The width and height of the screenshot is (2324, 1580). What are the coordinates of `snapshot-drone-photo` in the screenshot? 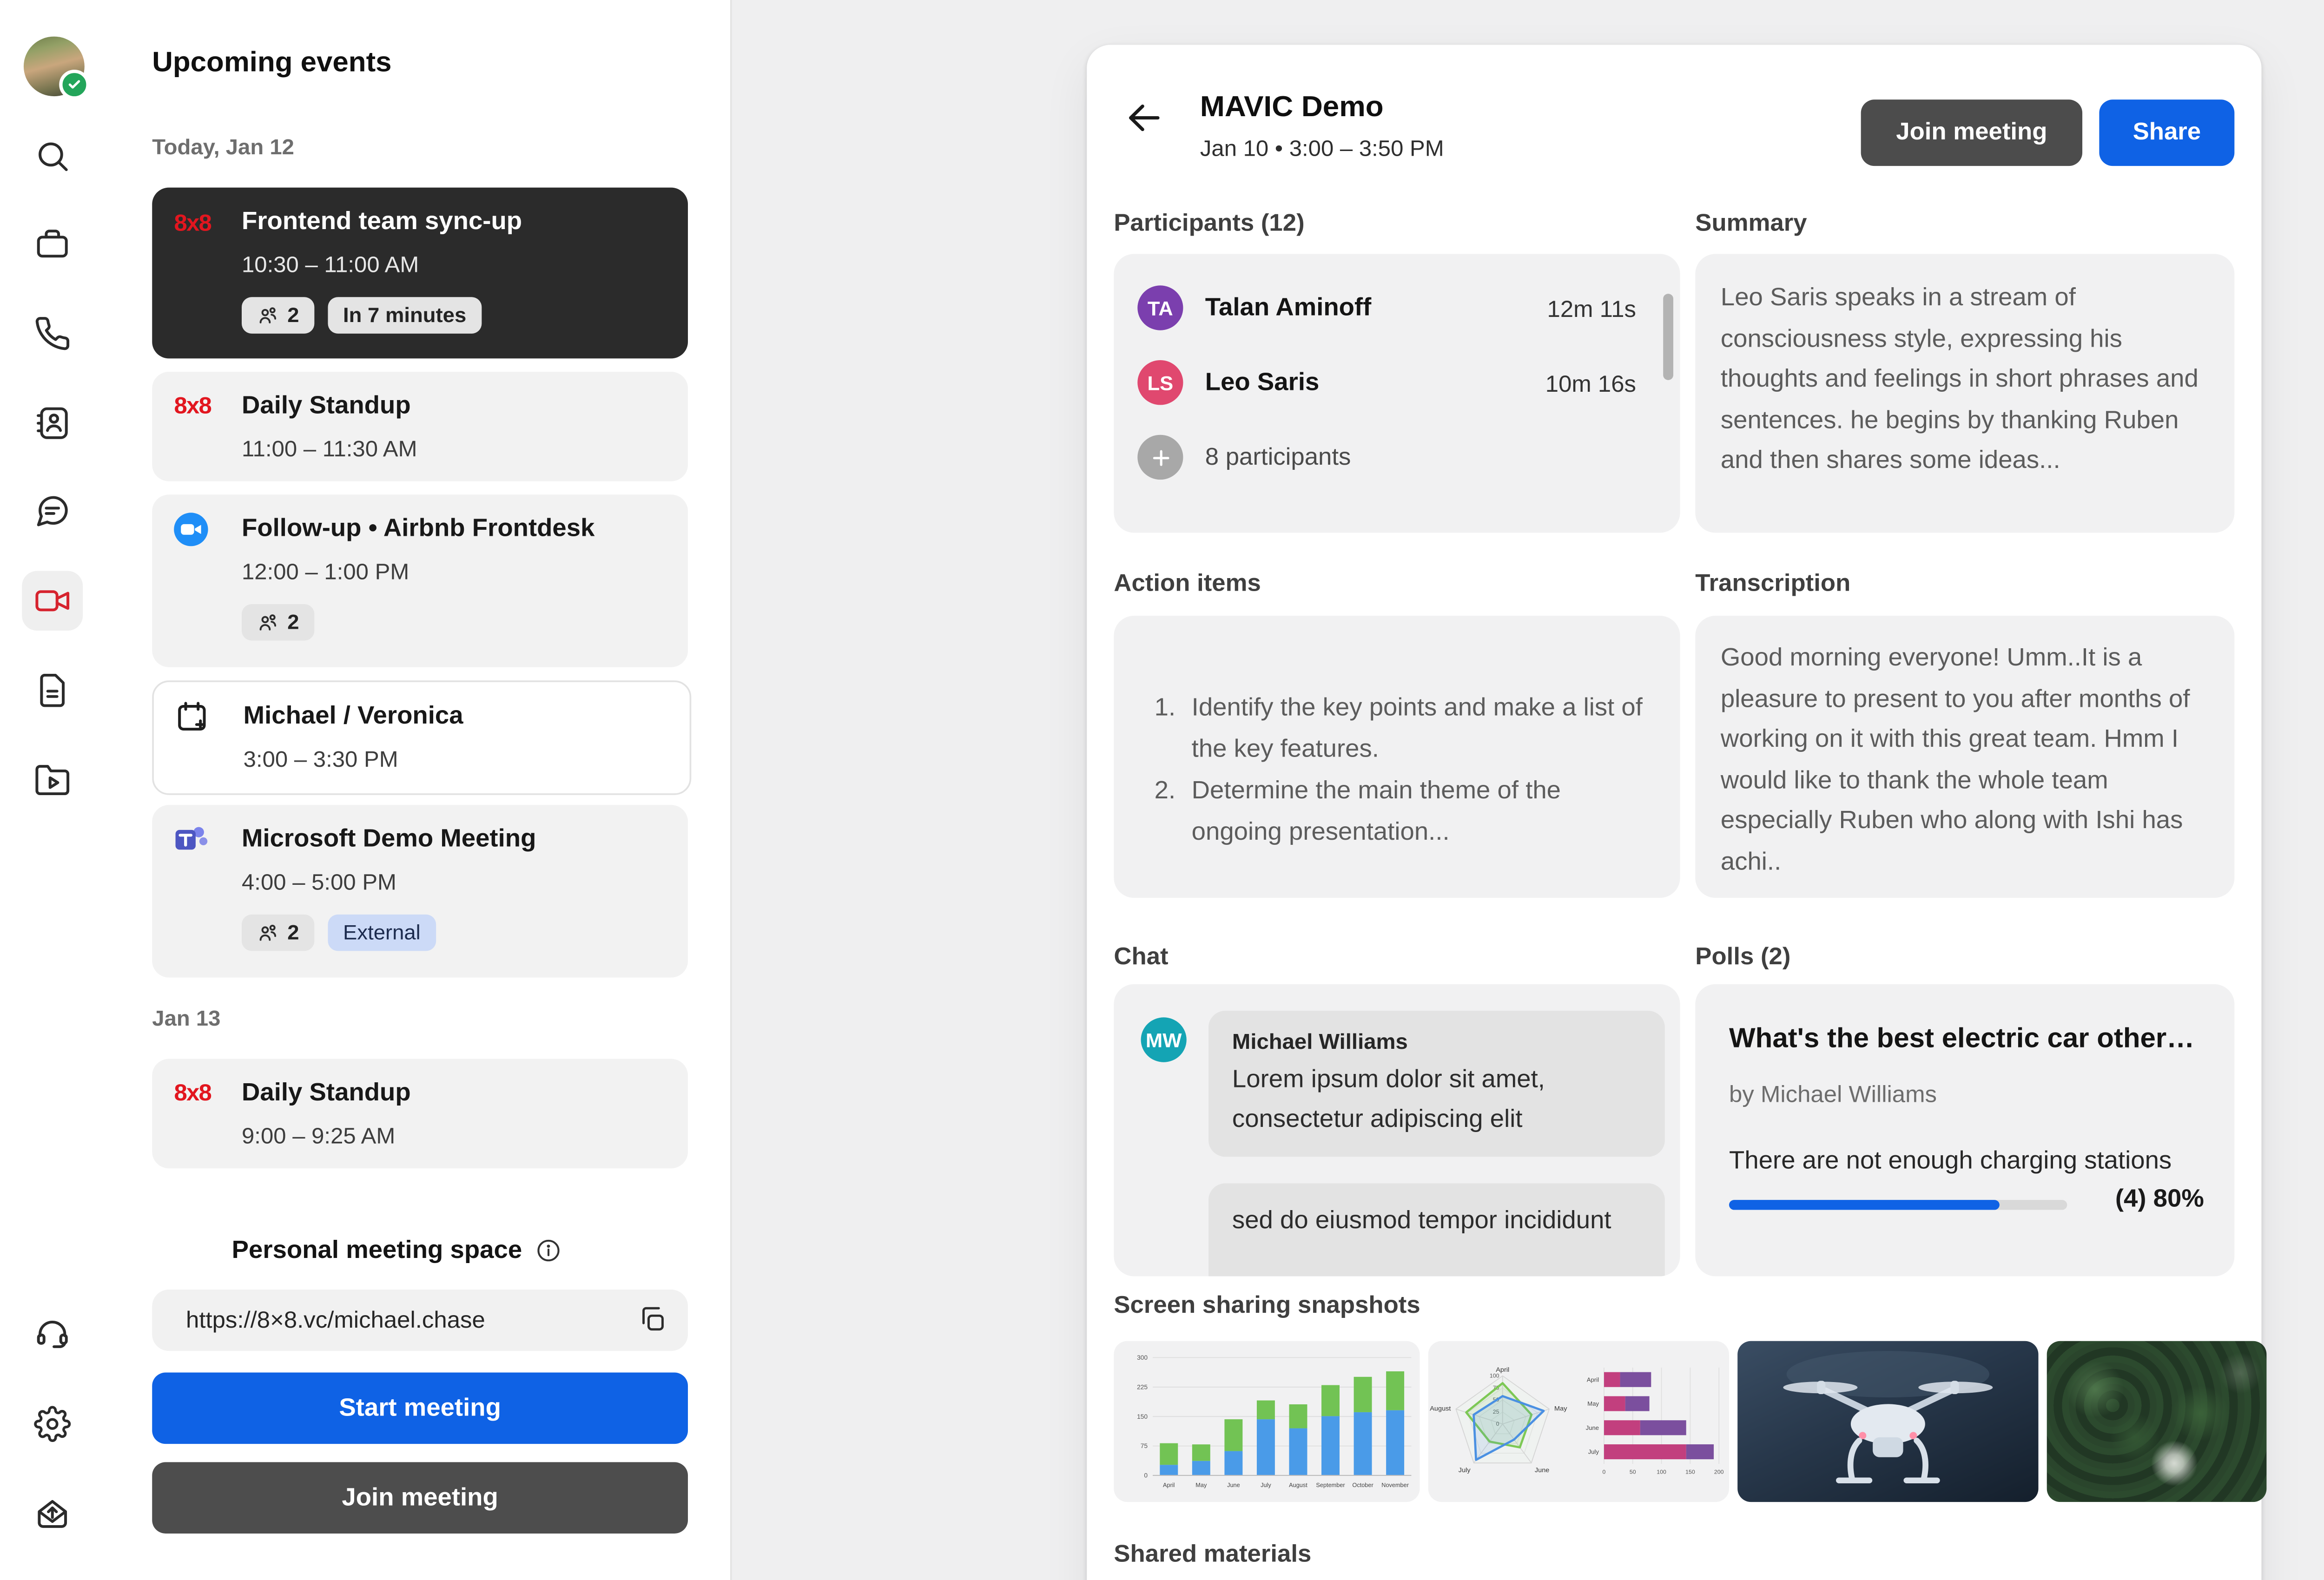 It's located at (1888, 1421).